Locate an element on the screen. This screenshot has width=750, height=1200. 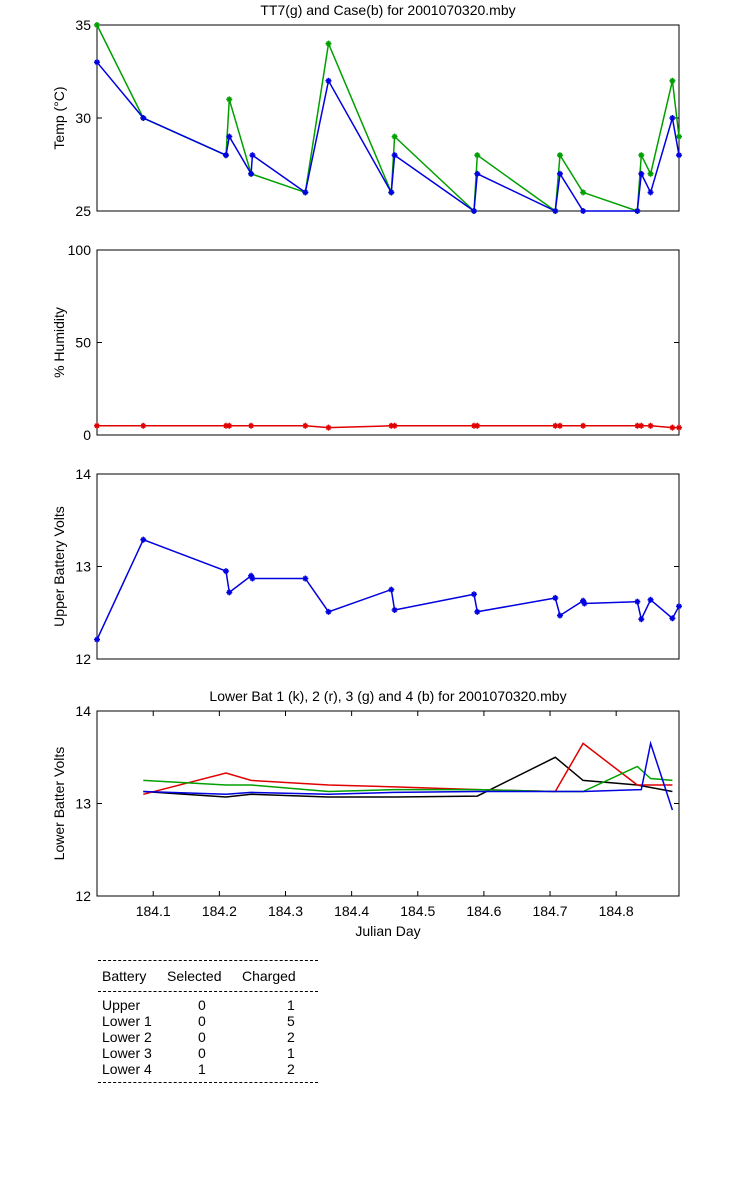
battery-name: Lower 1 is located at coordinates (127, 1021).